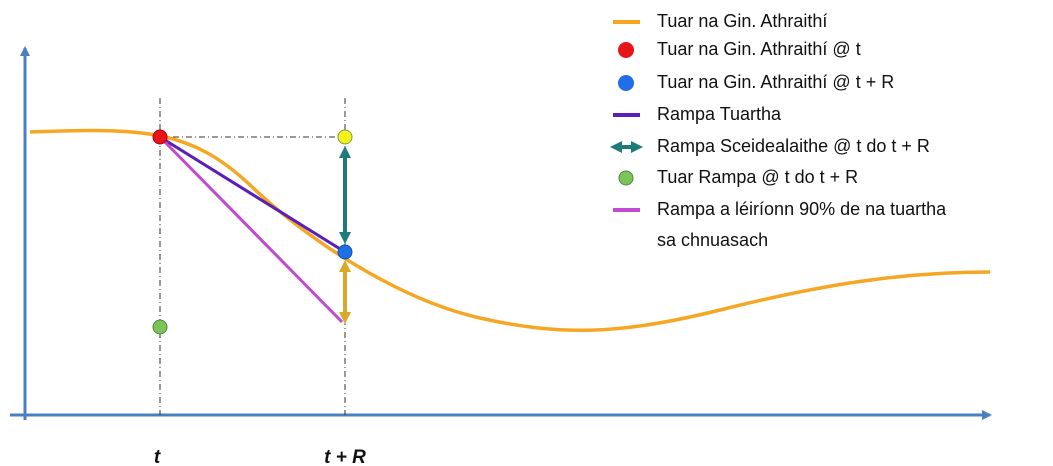 This screenshot has width=1053, height=466. I want to click on axis-label: t, so click(157, 456).